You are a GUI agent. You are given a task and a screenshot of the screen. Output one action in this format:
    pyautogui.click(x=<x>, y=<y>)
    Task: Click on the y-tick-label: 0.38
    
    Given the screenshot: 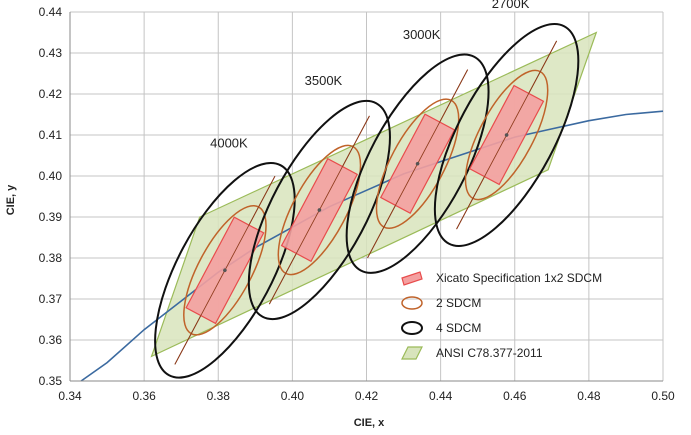 What is the action you would take?
    pyautogui.click(x=51, y=258)
    